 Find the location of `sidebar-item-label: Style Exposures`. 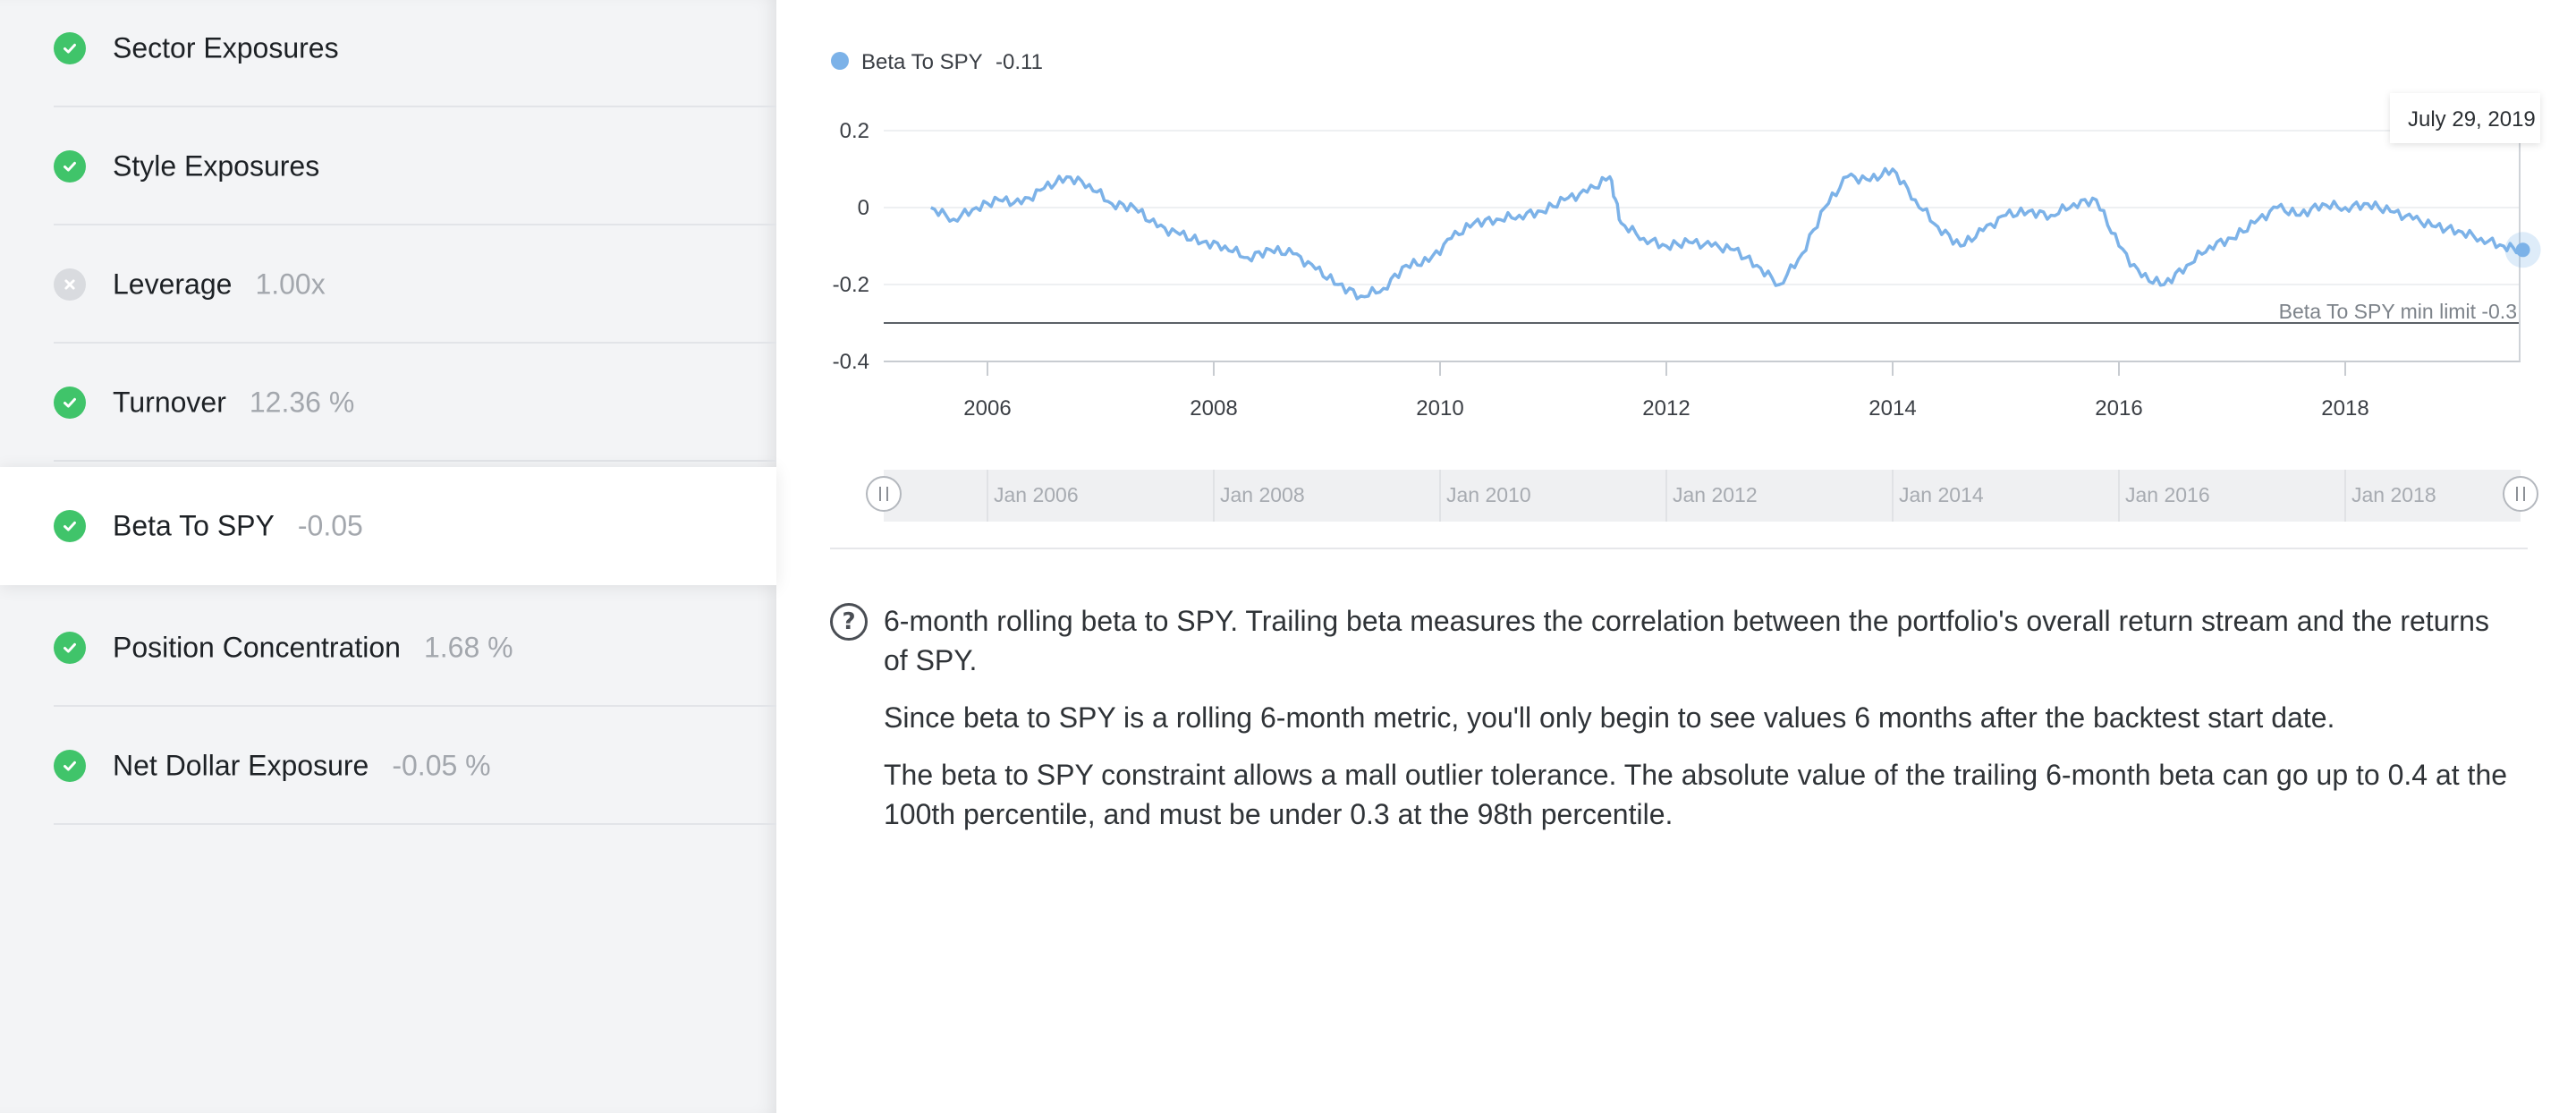

sidebar-item-label: Style Exposures is located at coordinates (216, 166).